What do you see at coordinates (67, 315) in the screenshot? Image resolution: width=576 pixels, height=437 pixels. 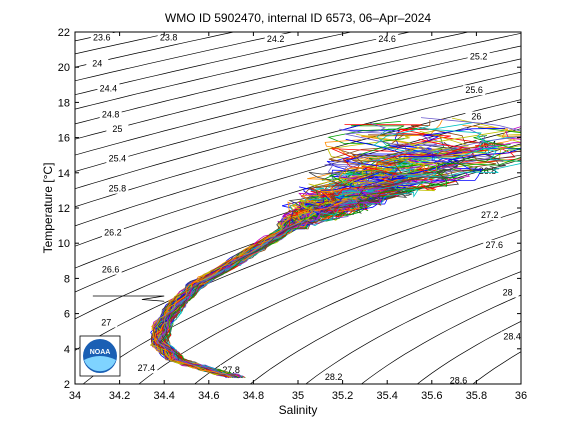 I see `y-tick-label: 6` at bounding box center [67, 315].